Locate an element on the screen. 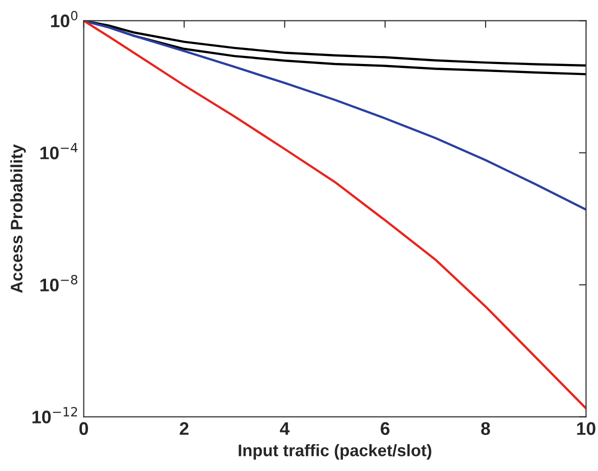  x-tick-label: 6 is located at coordinates (385, 428).